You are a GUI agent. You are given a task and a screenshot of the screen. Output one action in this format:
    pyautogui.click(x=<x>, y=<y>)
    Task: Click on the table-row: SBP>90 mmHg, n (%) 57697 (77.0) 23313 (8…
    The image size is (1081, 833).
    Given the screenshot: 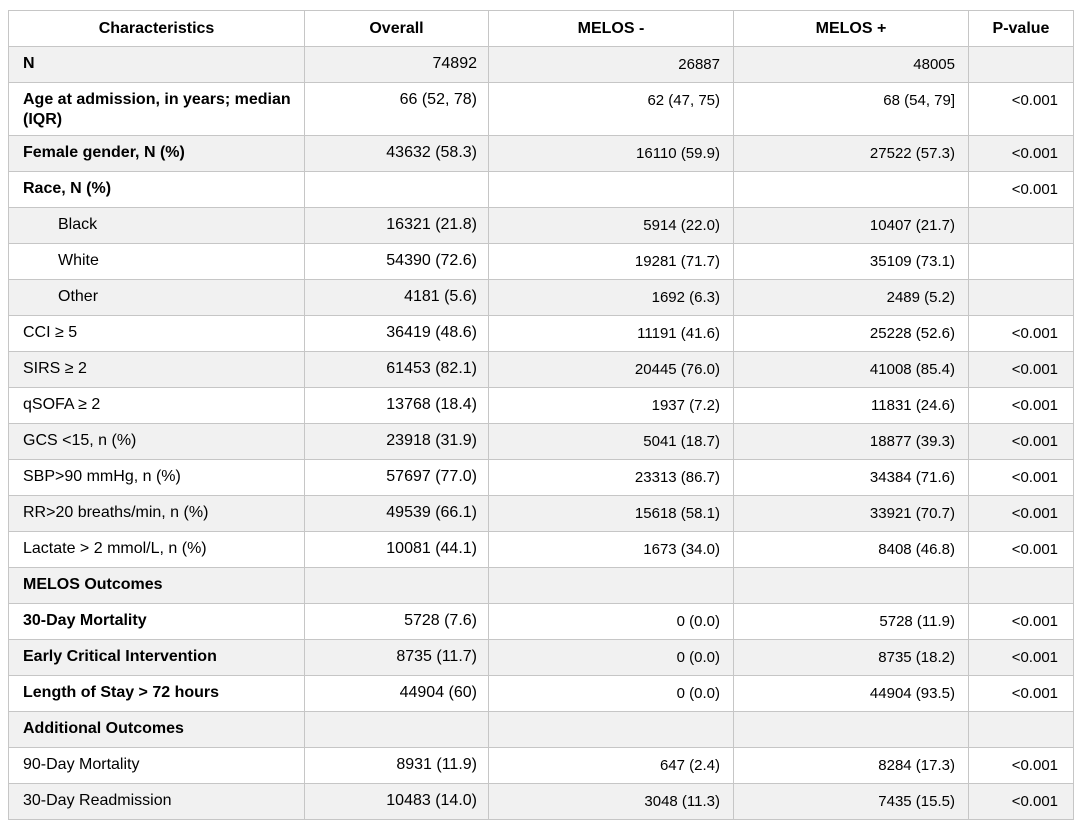 What is the action you would take?
    pyautogui.click(x=541, y=477)
    